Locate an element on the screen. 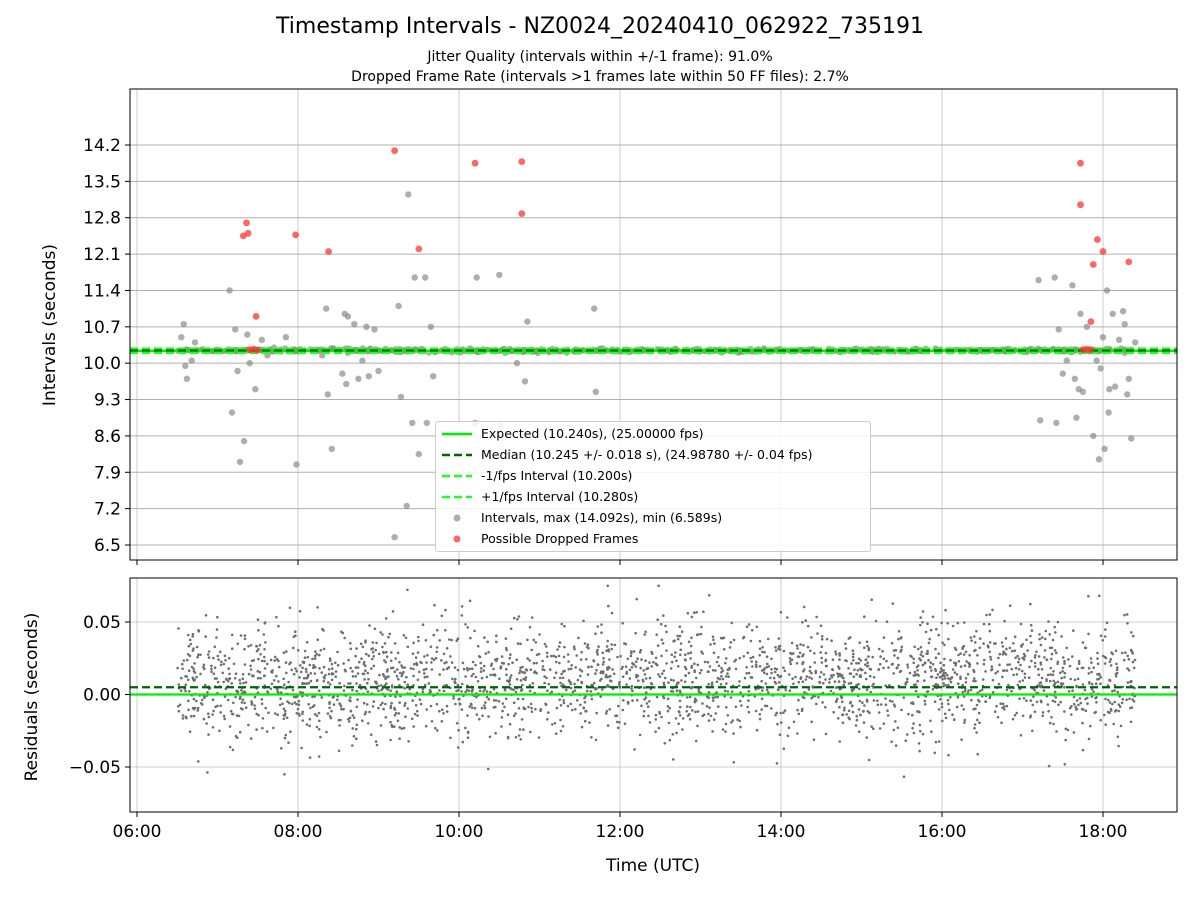  x-tick-label: 12:00 is located at coordinates (620, 832).